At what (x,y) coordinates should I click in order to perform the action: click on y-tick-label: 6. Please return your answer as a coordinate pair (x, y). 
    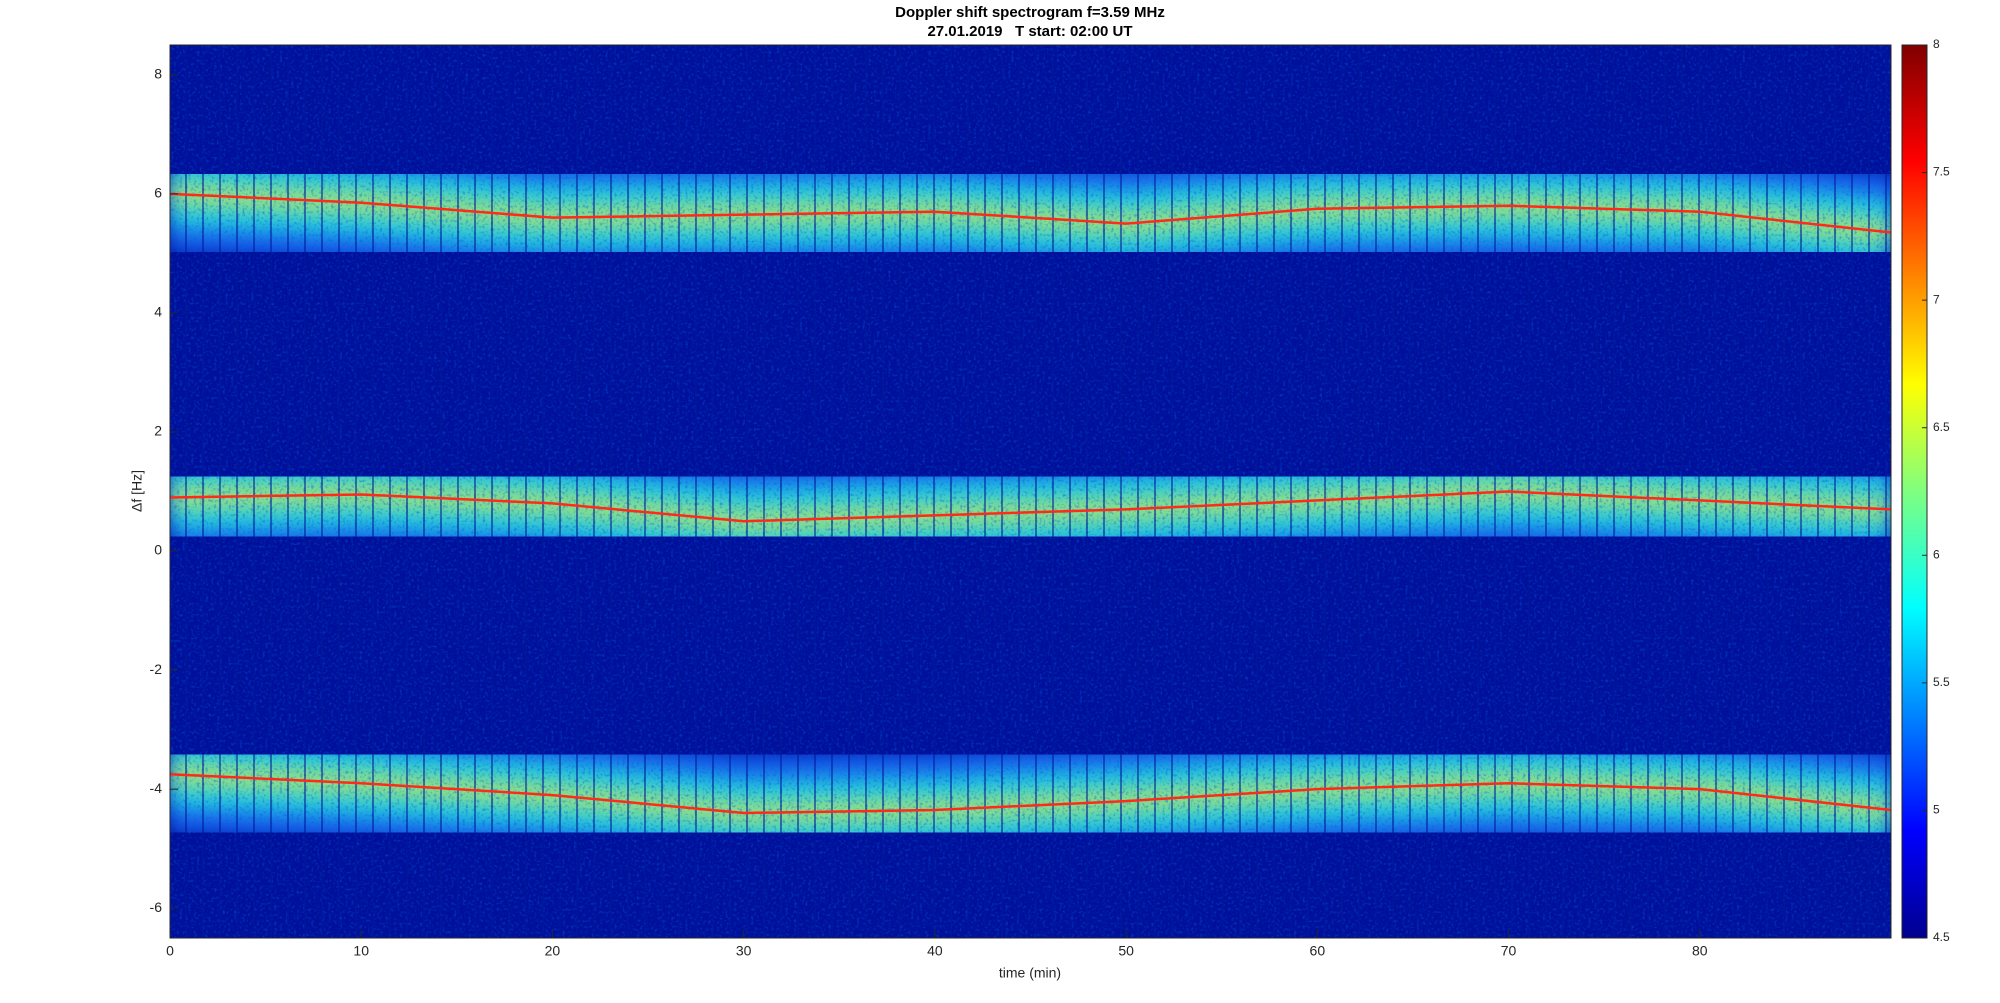
    Looking at the image, I should click on (158, 193).